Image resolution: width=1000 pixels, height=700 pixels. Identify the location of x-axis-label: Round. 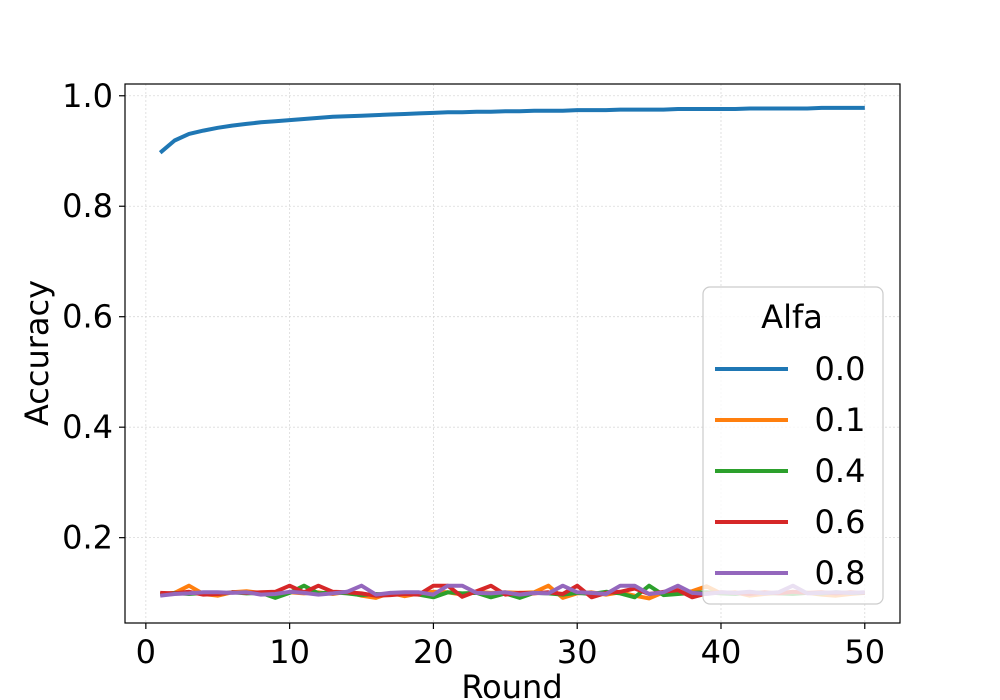
(511, 684).